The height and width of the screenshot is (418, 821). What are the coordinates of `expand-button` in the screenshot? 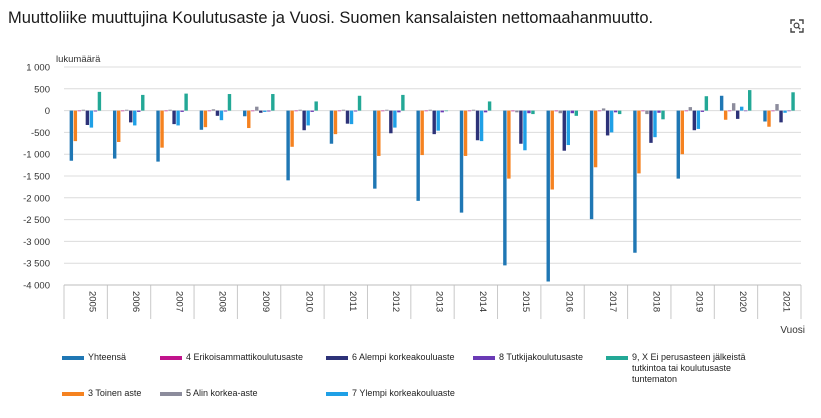 It's located at (797, 26).